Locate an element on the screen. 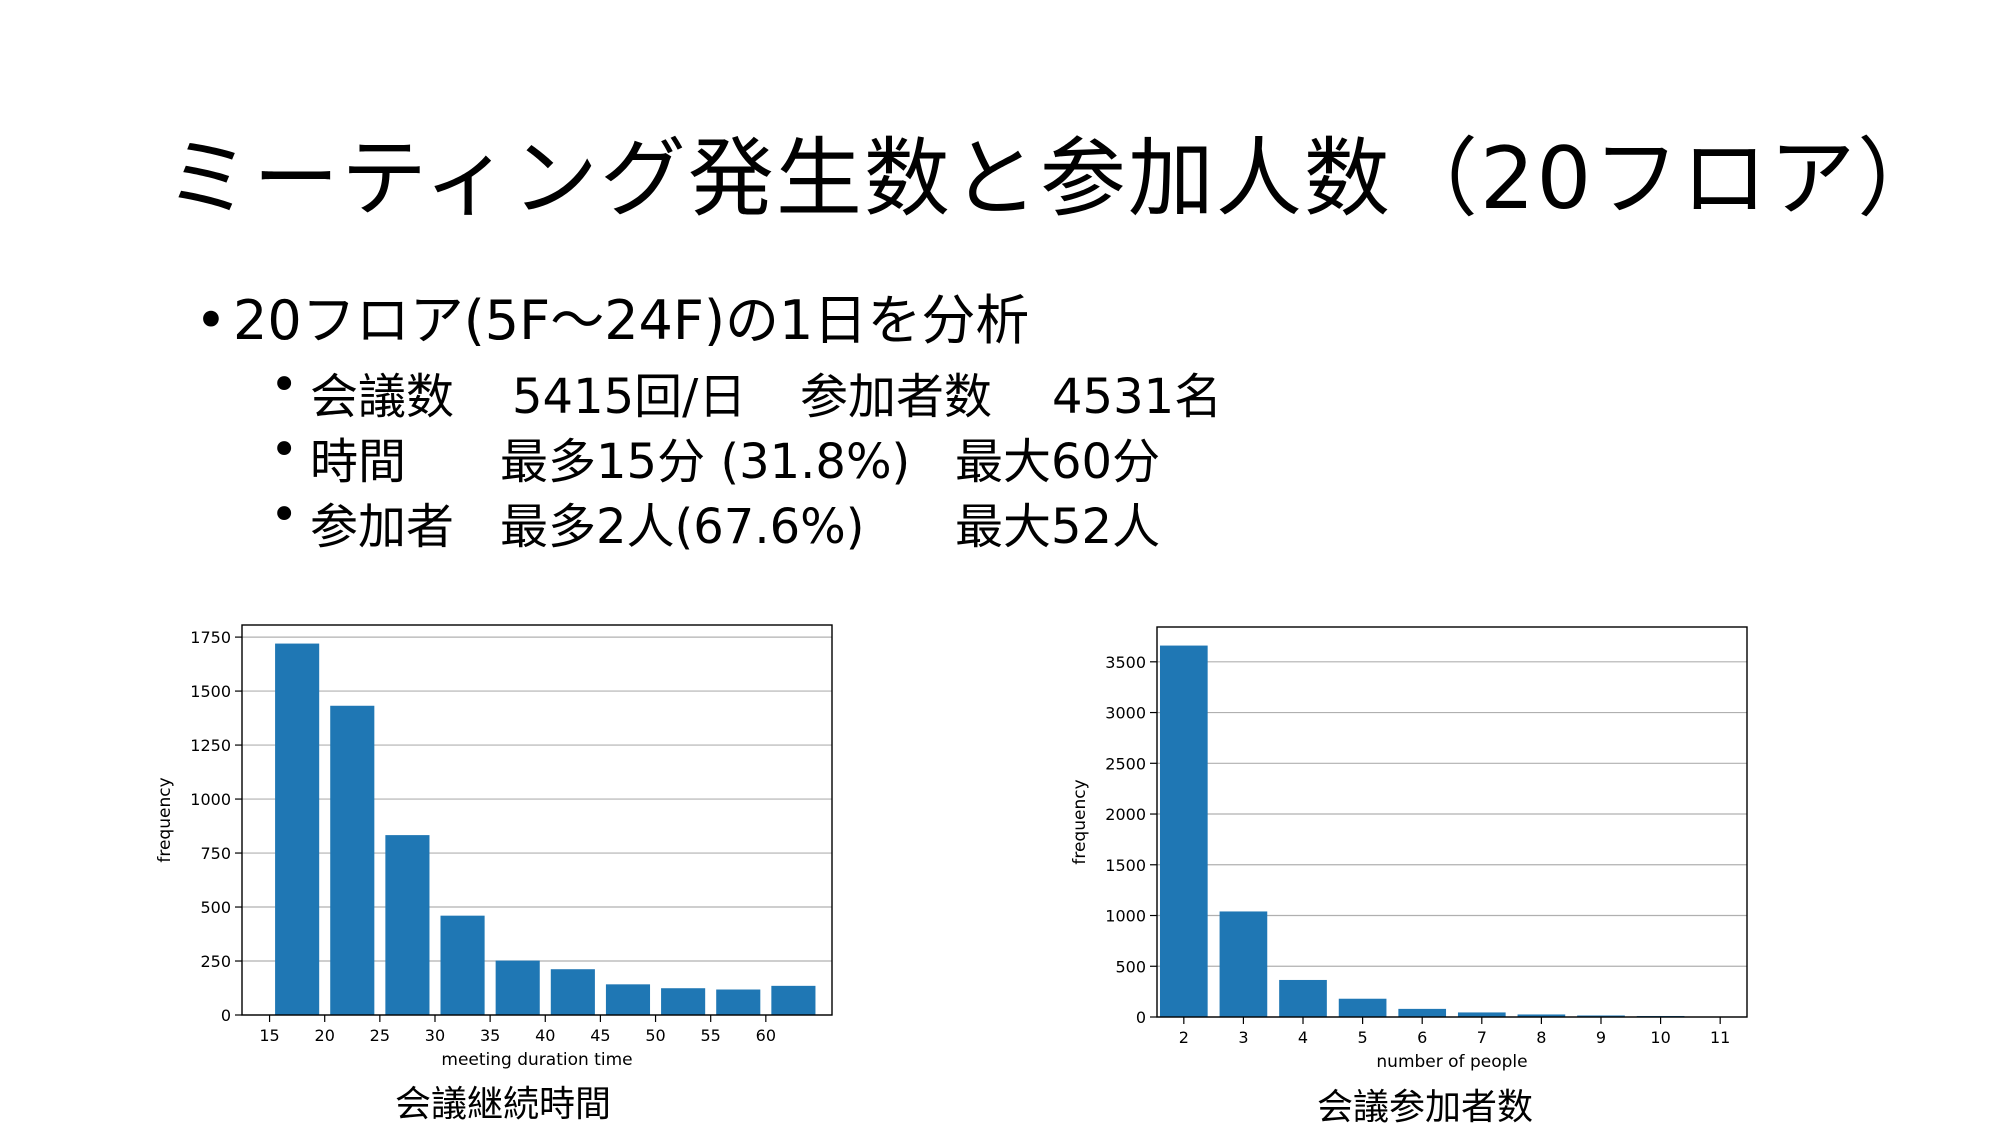 The height and width of the screenshot is (1130, 2000). meetings-label: 会議数 is located at coordinates (382, 397).